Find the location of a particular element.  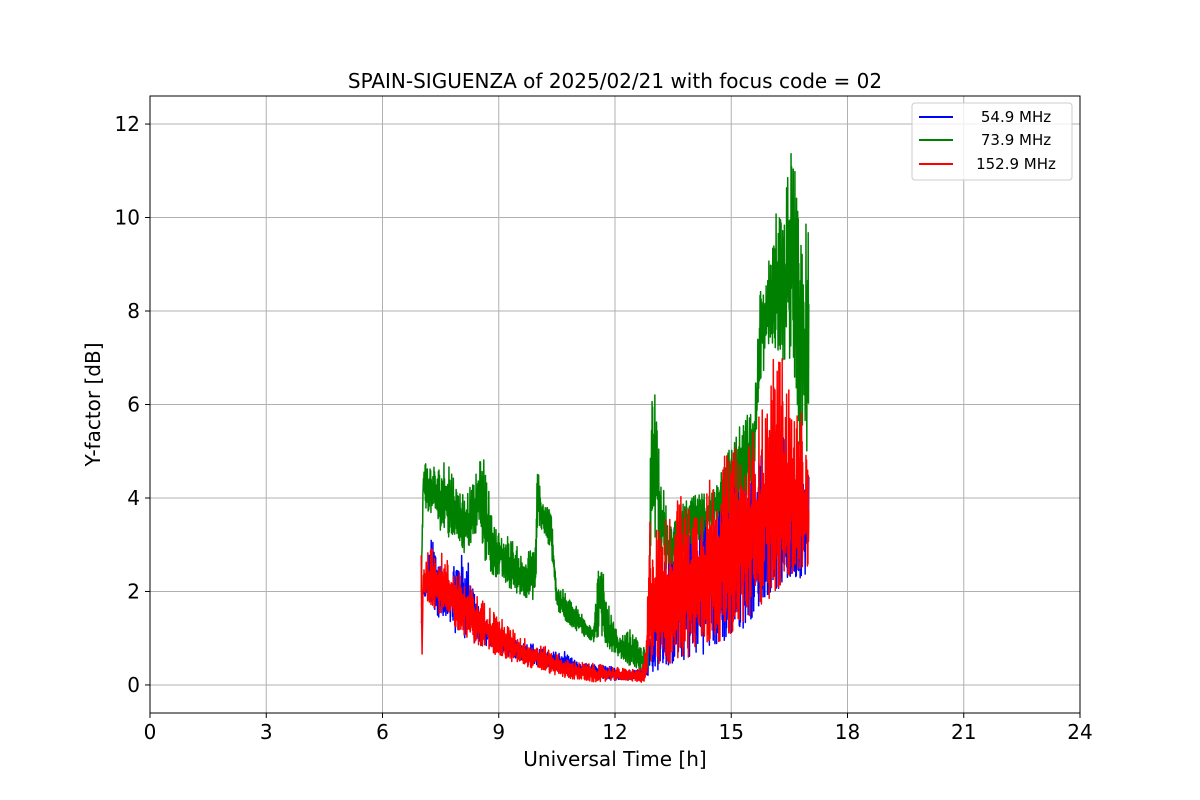

y-axis-label: Y-factor [dB] is located at coordinates (93, 404).